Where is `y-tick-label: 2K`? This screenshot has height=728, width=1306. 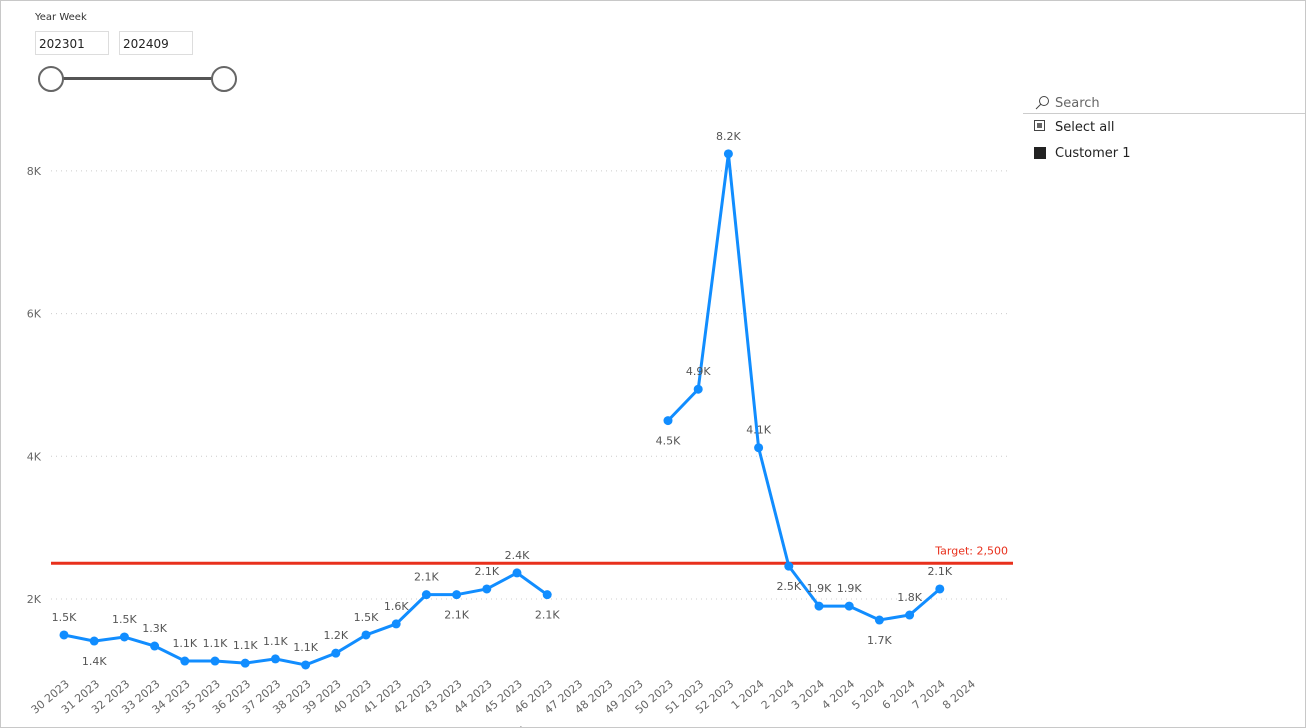 y-tick-label: 2K is located at coordinates (34, 599).